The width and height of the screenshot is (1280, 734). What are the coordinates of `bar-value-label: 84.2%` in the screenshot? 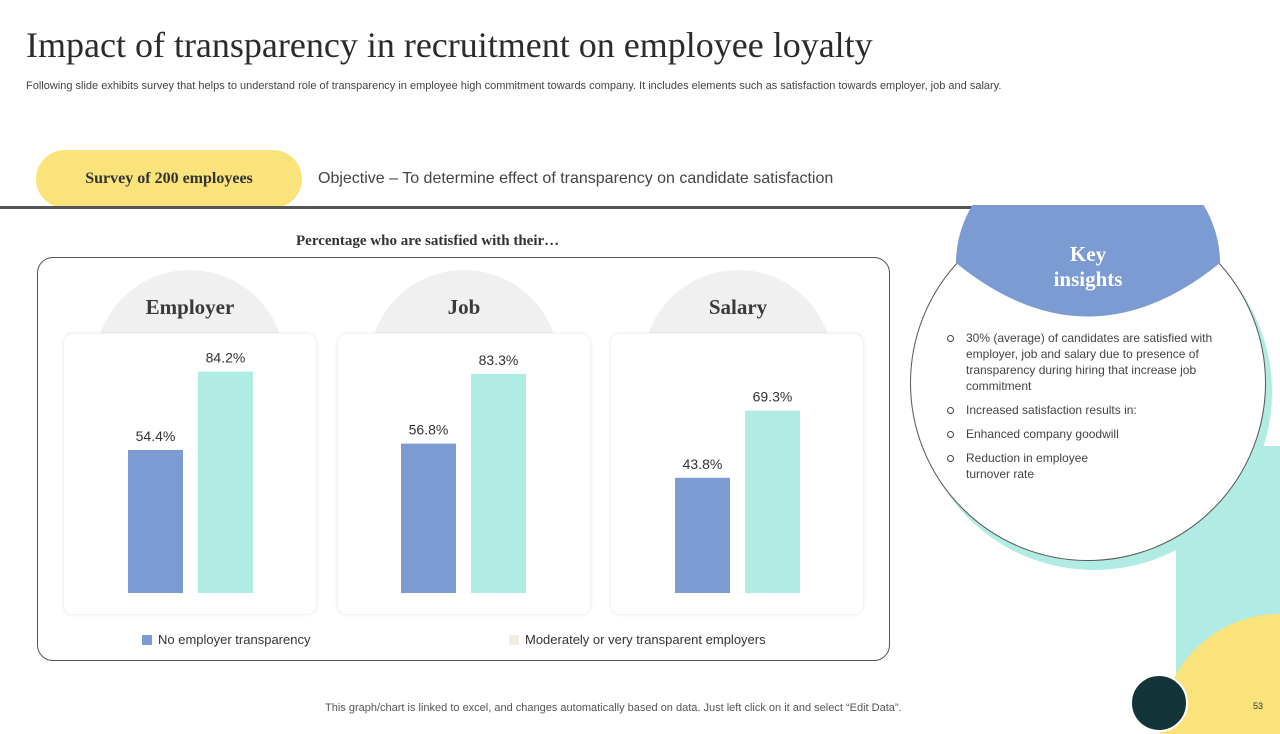 It's located at (226, 358).